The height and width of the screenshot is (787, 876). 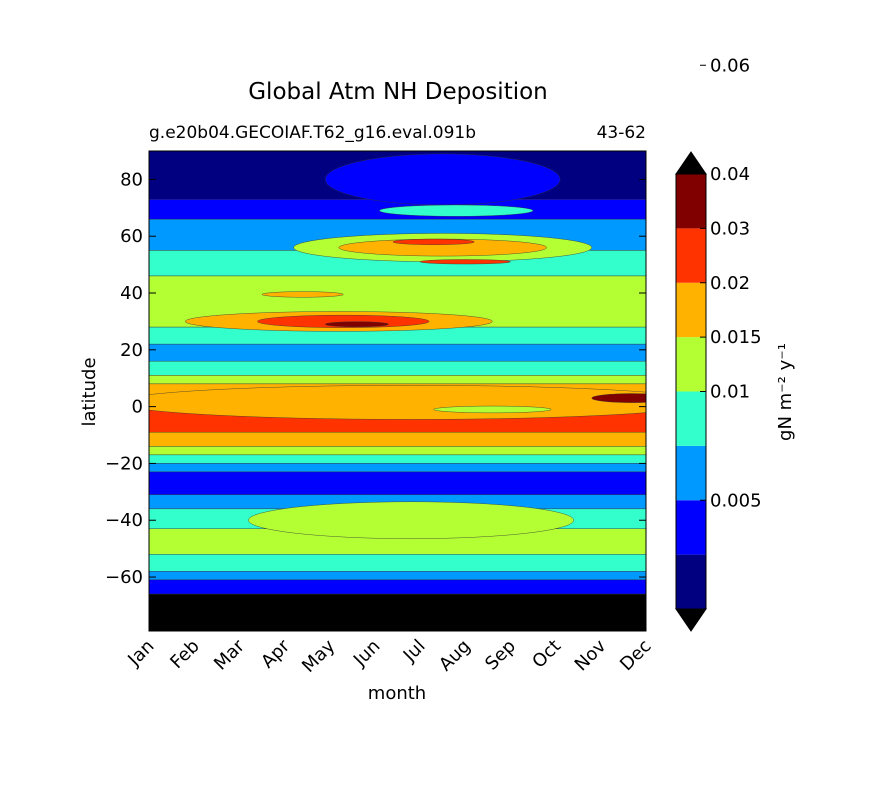 I want to click on y-tick-label-1: 60, so click(x=131, y=236).